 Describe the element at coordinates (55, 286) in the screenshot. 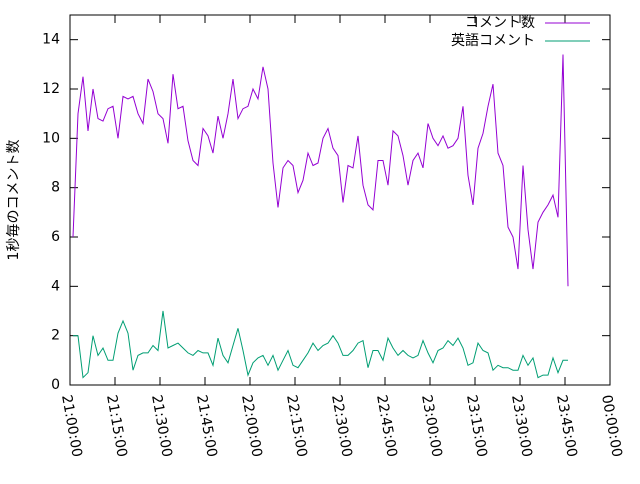

I see `y-tick-label: 4` at that location.